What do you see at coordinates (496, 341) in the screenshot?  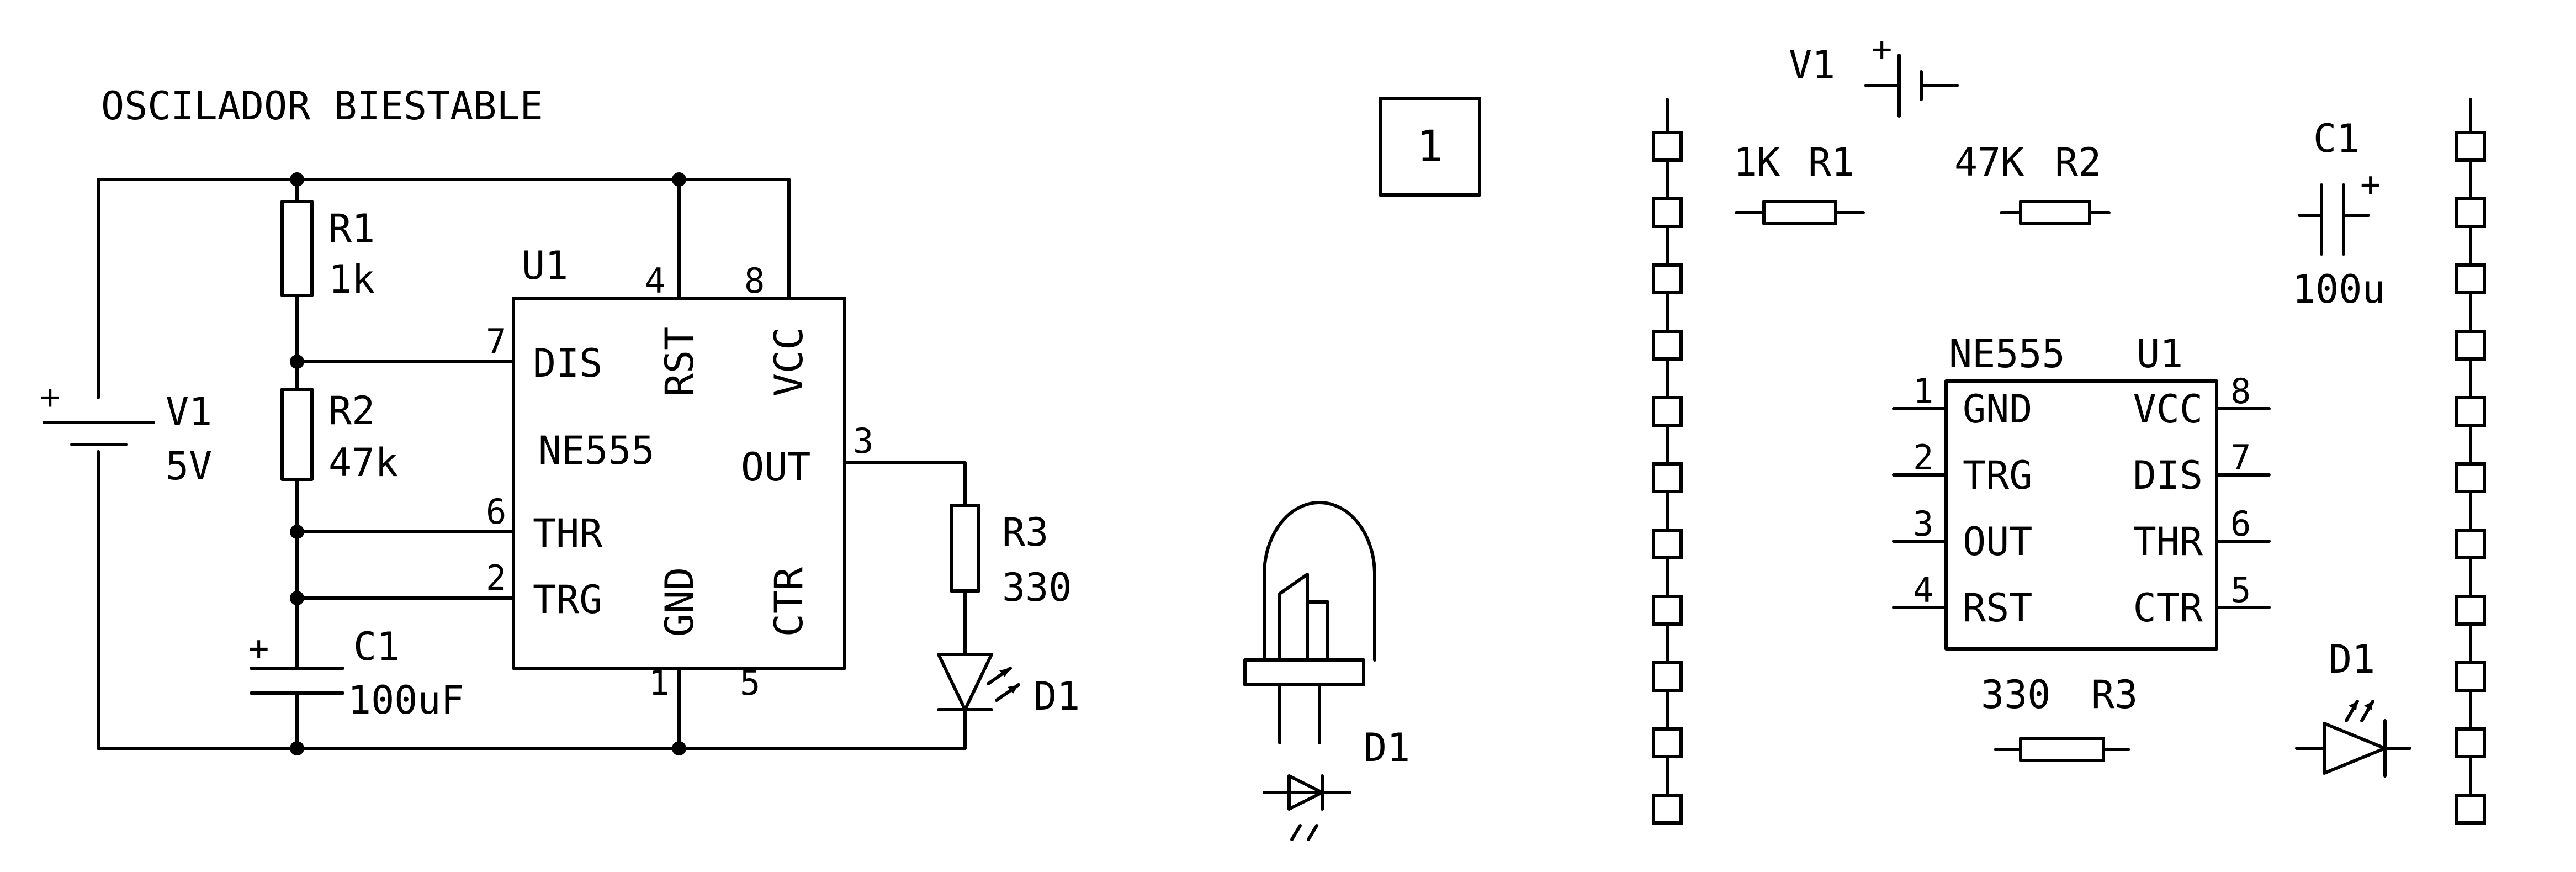 I see `pin-num-7: 7` at bounding box center [496, 341].